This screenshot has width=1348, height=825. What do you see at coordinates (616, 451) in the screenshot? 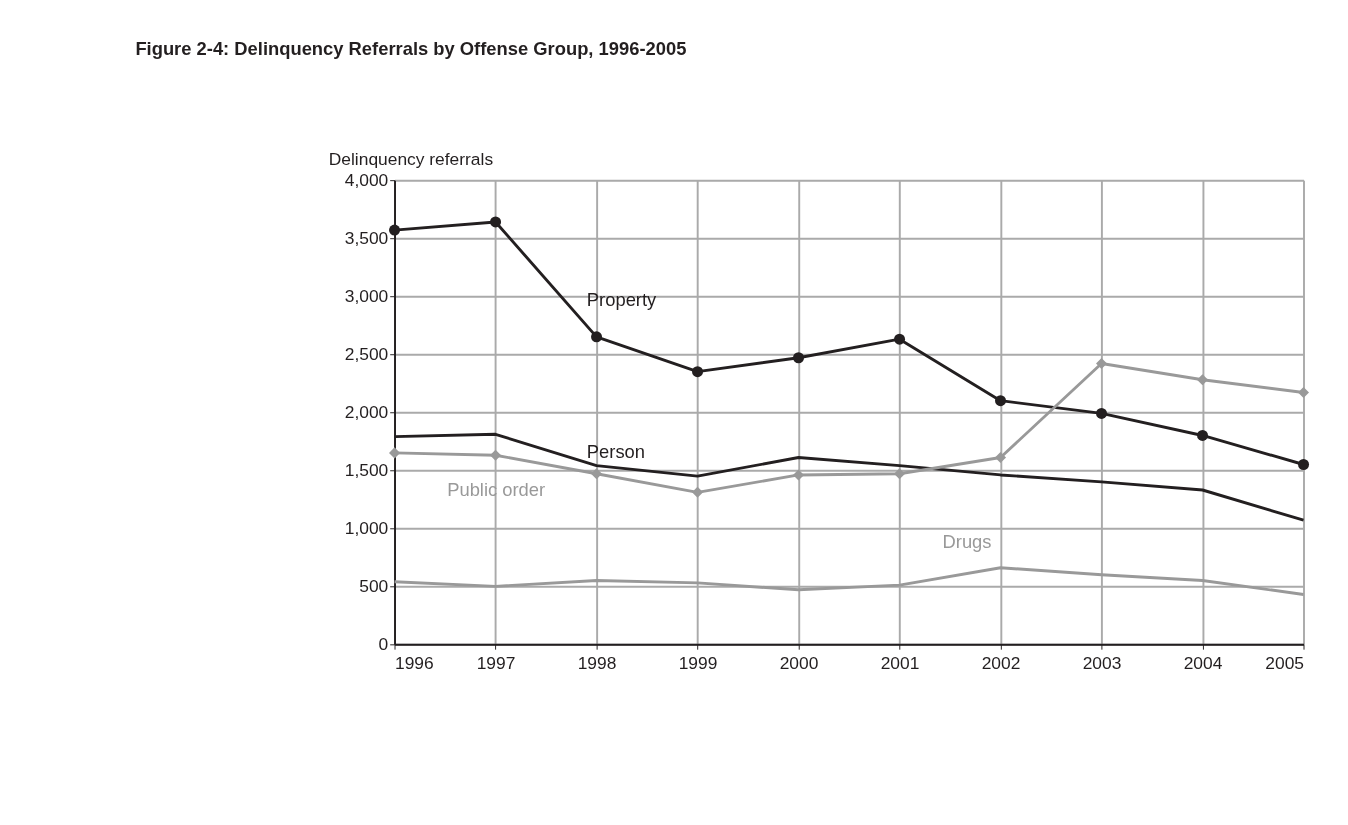
I see `series-label: Person` at bounding box center [616, 451].